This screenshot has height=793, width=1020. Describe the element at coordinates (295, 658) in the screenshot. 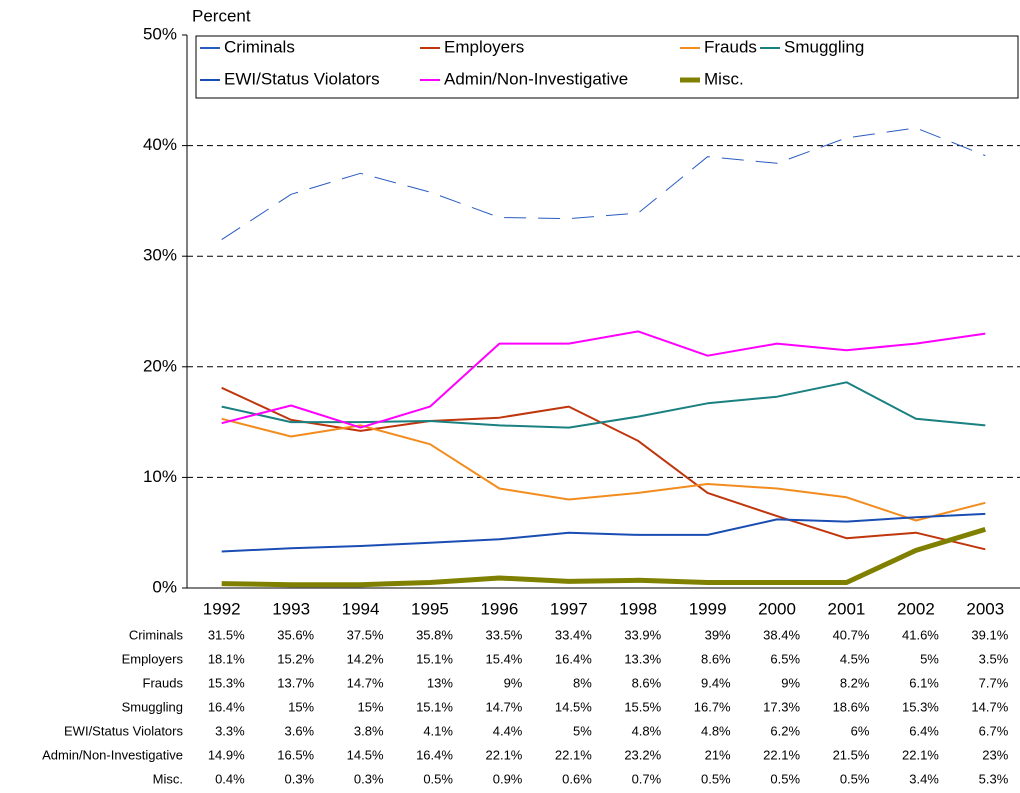

I see `table-cell: 15.2%` at that location.